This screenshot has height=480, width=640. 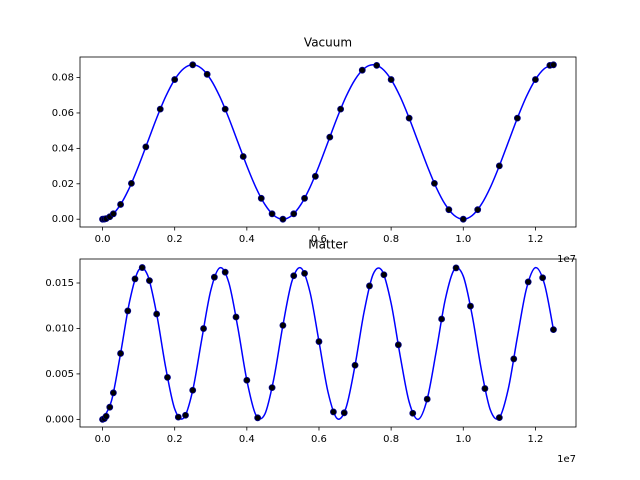 I want to click on y-tick-label: 0.000, so click(x=59, y=419).